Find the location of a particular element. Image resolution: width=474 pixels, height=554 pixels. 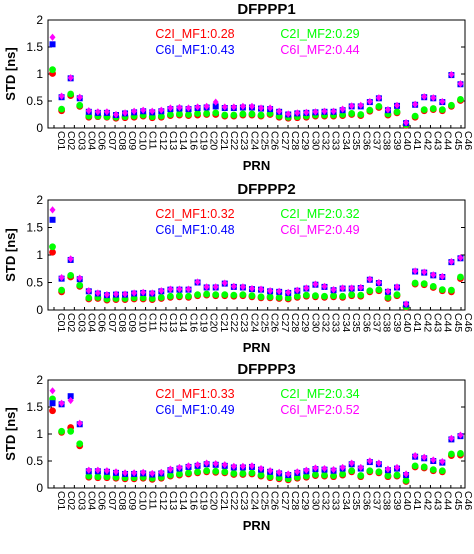

y-tick-label: 1 is located at coordinates (39, 74).